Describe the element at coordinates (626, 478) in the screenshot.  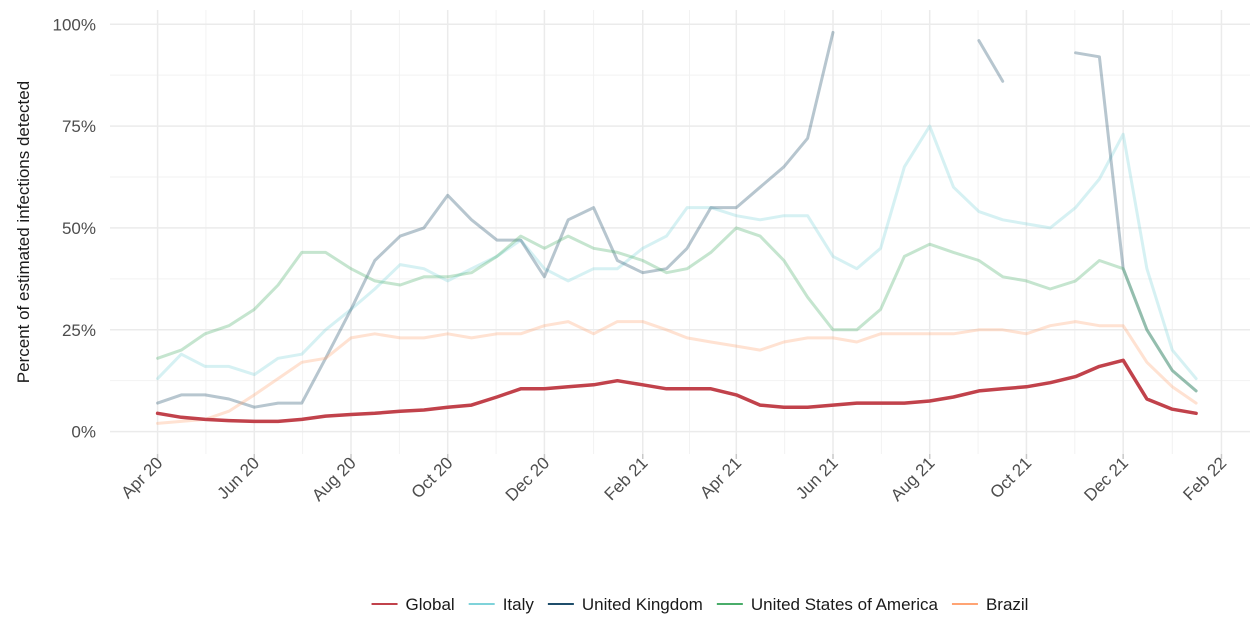
I see `x-tick-label: Feb 21` at that location.